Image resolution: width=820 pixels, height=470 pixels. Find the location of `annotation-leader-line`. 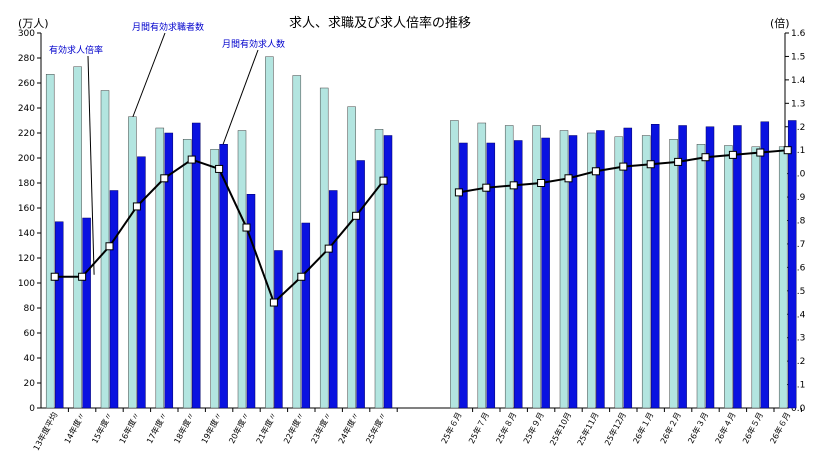

annotation-leader-line is located at coordinates (240, 97).